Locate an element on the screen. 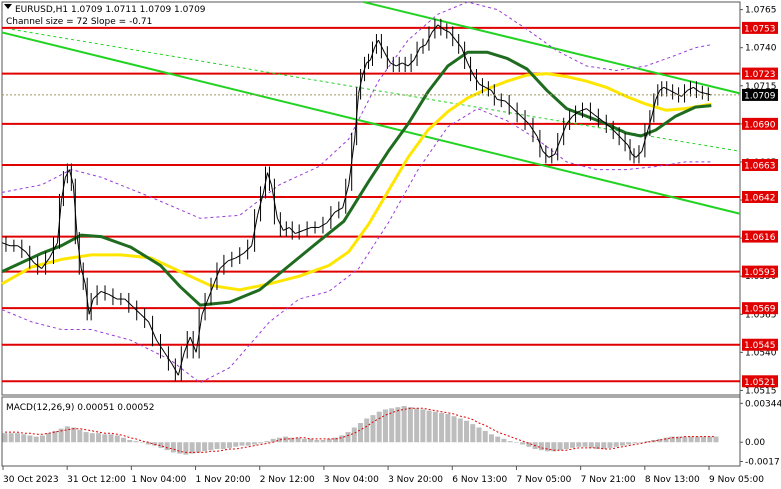  level-label: 1.0616 is located at coordinates (760, 238).